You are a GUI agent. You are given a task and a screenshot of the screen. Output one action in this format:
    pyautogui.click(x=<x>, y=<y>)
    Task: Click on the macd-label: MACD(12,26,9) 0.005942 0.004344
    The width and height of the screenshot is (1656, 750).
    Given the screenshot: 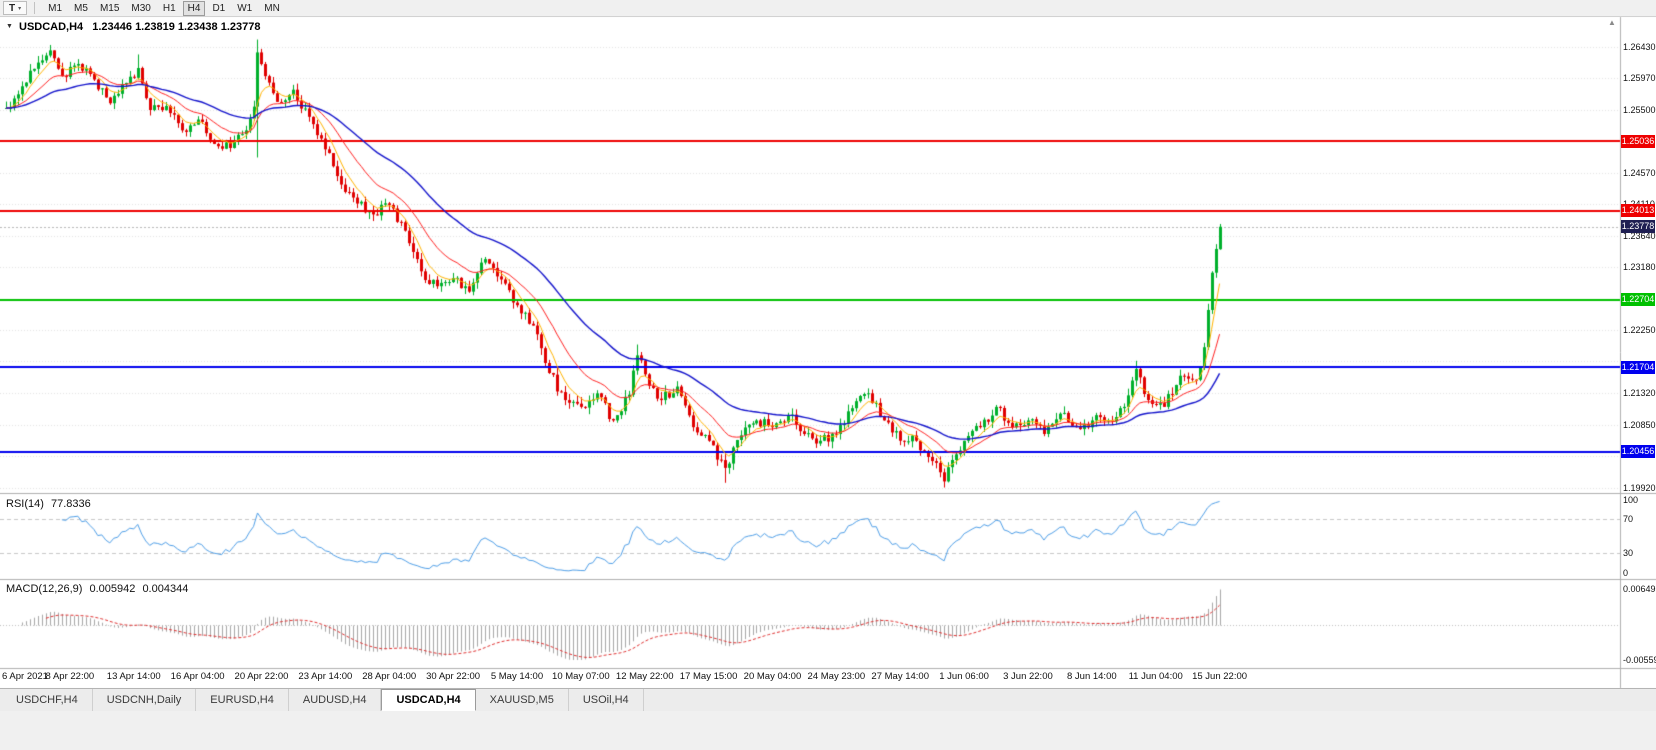 What is the action you would take?
    pyautogui.click(x=97, y=589)
    